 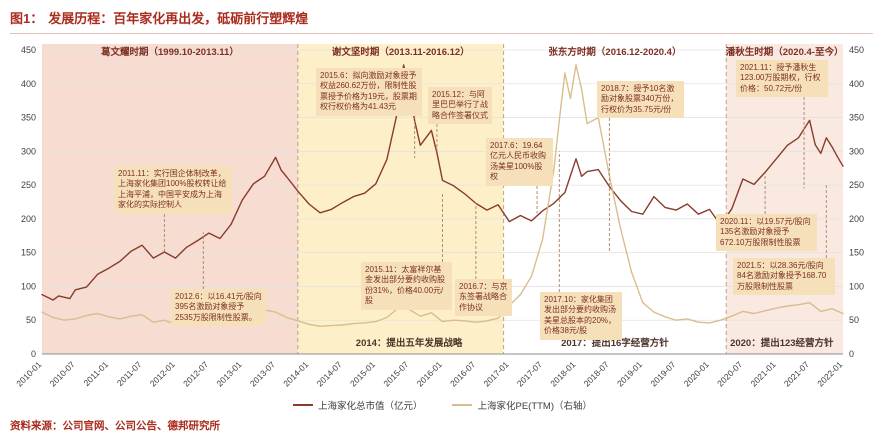 What do you see at coordinates (662, 373) in the screenshot?
I see `x-tick-label: 2019-07` at bounding box center [662, 373].